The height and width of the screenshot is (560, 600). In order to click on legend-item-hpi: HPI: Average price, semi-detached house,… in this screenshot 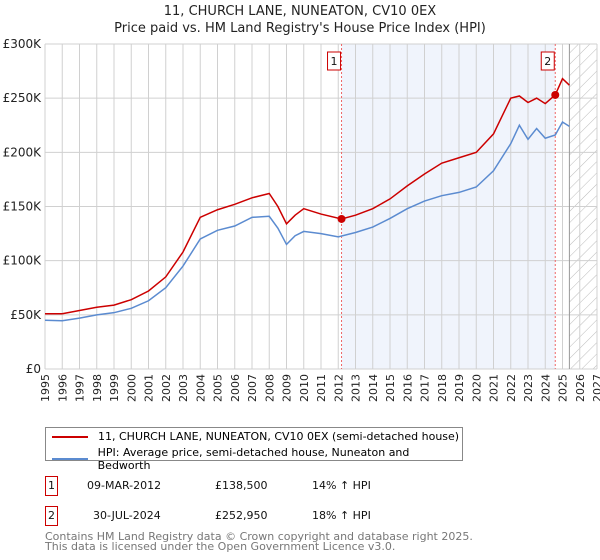, I will do `click(257, 459)`.